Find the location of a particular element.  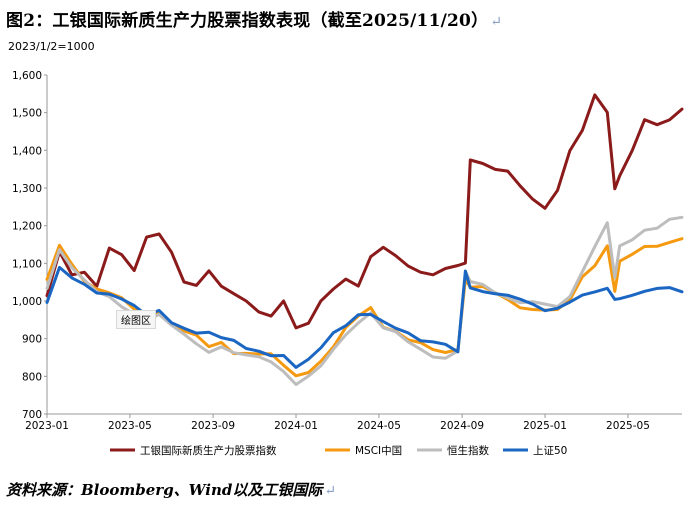

source-text: 资料来源：Bloomberg、Wind以及工银国际 is located at coordinates (164, 490).